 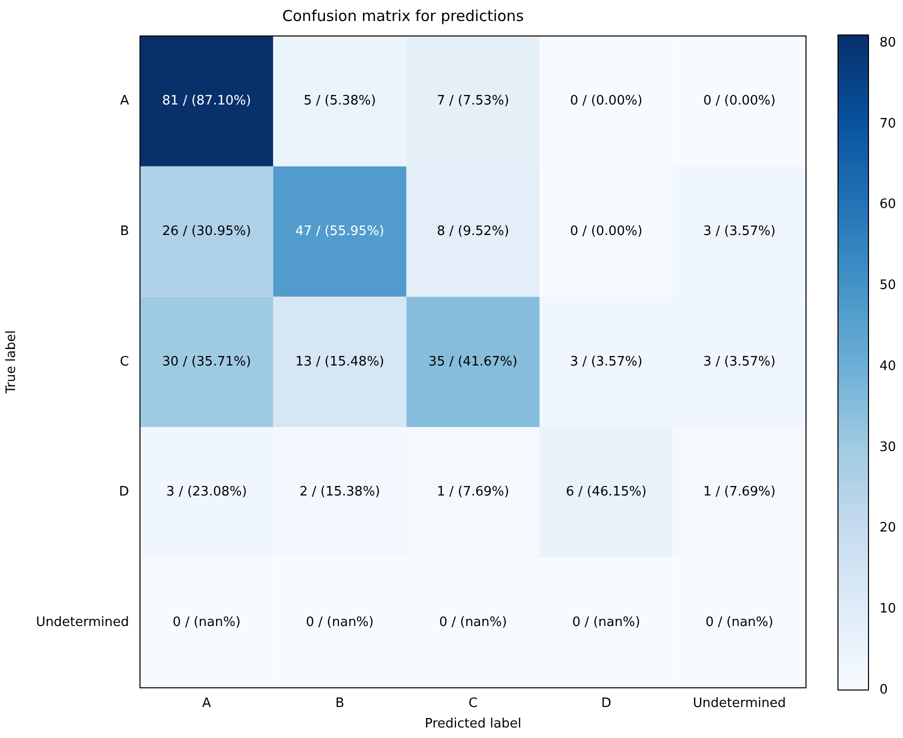 I want to click on color-bar-label: 70, so click(x=888, y=124).